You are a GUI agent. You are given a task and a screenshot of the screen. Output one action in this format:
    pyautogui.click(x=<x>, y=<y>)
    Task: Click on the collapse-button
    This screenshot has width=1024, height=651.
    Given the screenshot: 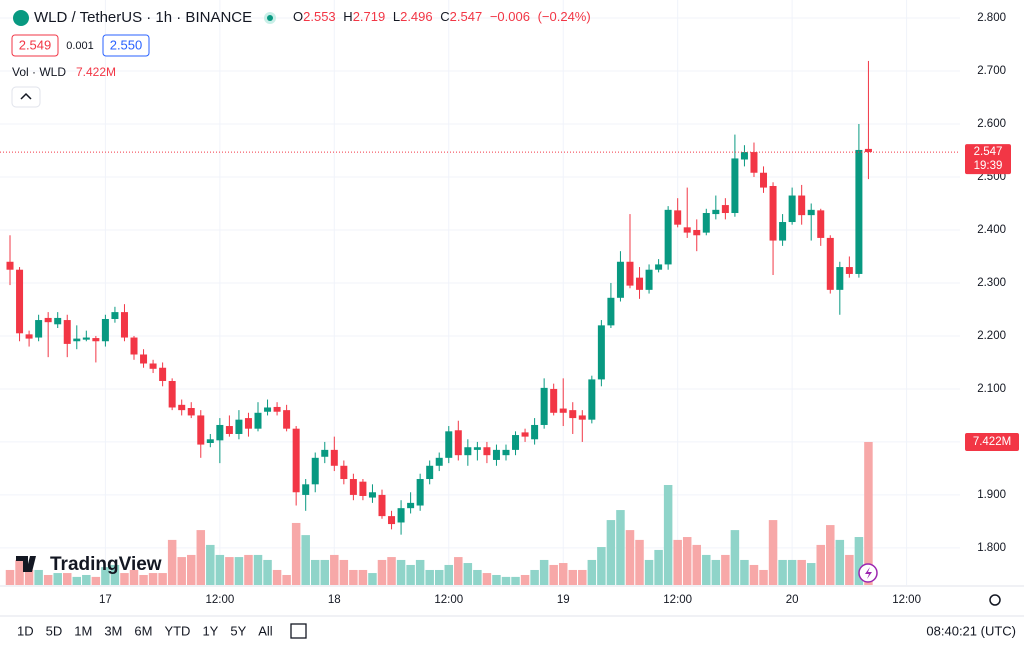 What is the action you would take?
    pyautogui.click(x=26, y=97)
    